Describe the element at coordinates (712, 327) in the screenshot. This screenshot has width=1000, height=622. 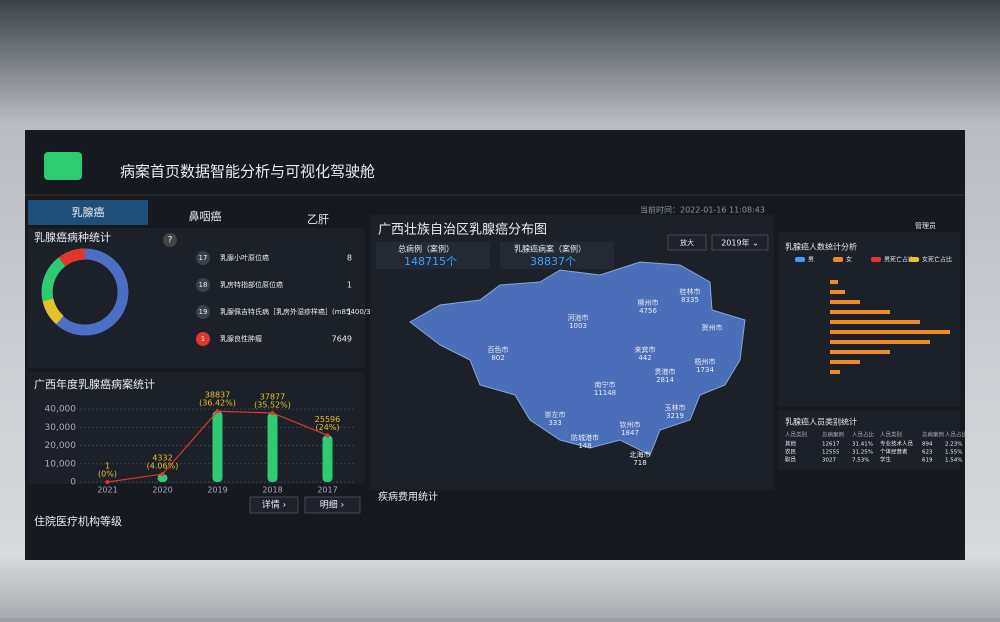
I see `city-name: 贺州市` at that location.